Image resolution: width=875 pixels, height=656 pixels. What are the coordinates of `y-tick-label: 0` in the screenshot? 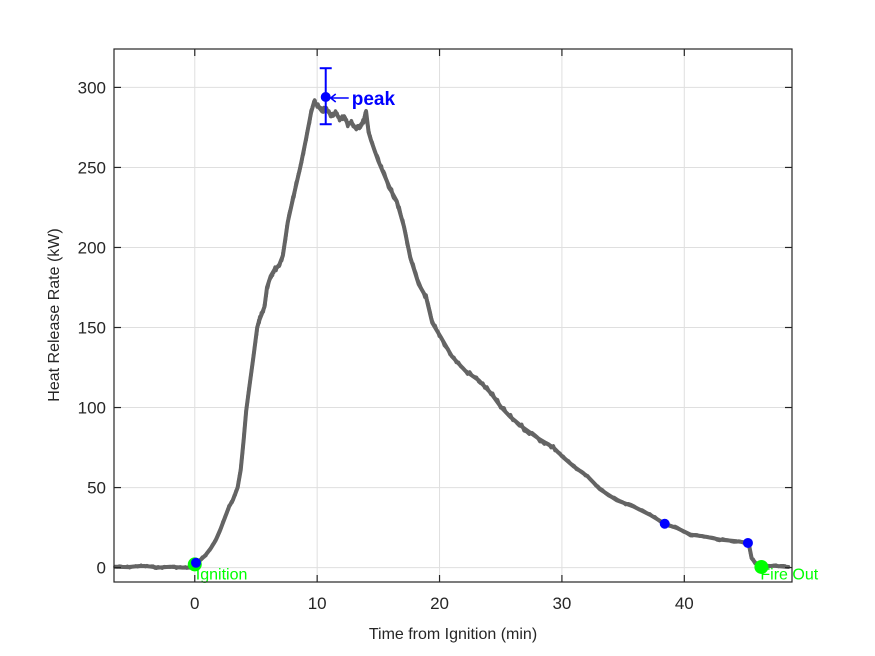 It's located at (101, 568).